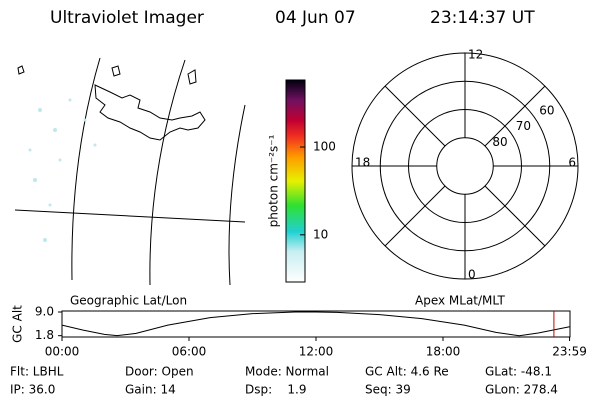 This screenshot has height=400, width=600. I want to click on lat-label: 70, so click(523, 126).